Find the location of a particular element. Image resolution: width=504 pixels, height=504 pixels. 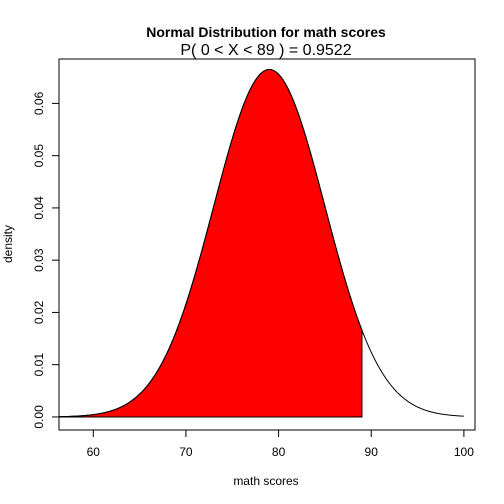

x-tick-label: 60 is located at coordinates (94, 452).